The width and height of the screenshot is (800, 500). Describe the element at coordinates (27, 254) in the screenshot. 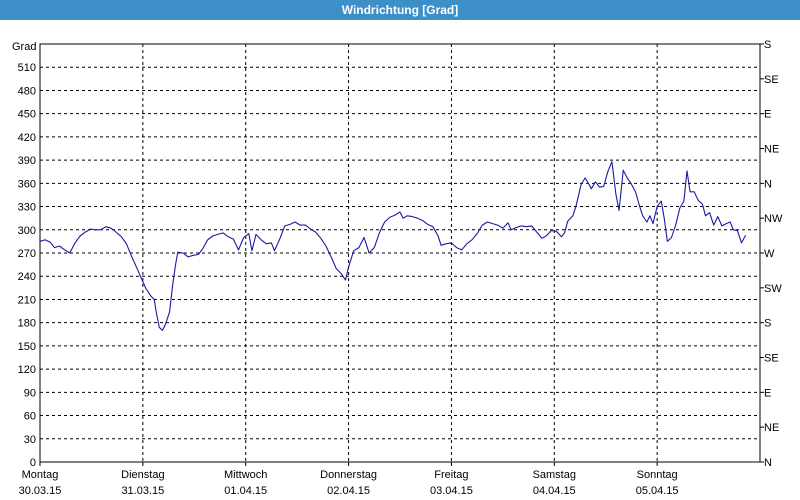

I see `y-tick-label: 270` at that location.